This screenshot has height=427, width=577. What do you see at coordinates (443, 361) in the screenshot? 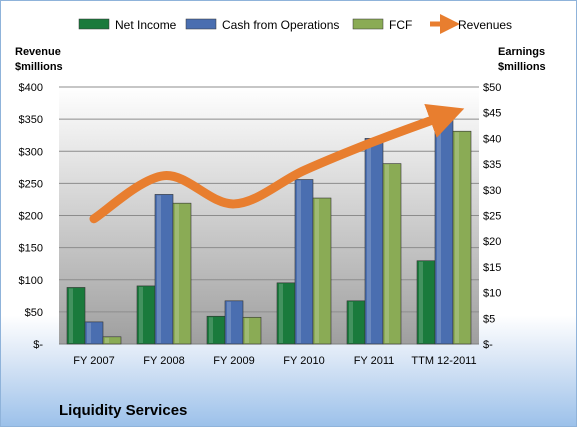
I see `x-tick-label: TTM 12-2011` at bounding box center [443, 361].